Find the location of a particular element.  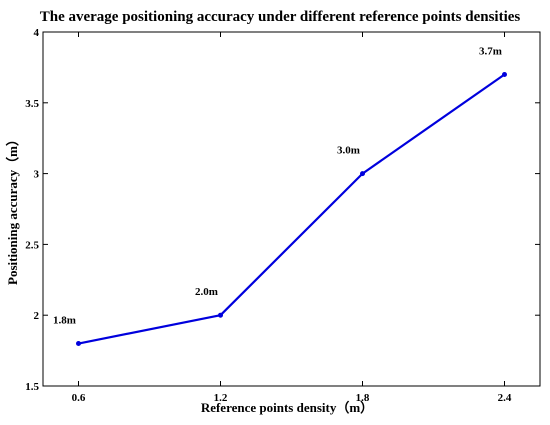

data-label: 1.8m is located at coordinates (64, 321).